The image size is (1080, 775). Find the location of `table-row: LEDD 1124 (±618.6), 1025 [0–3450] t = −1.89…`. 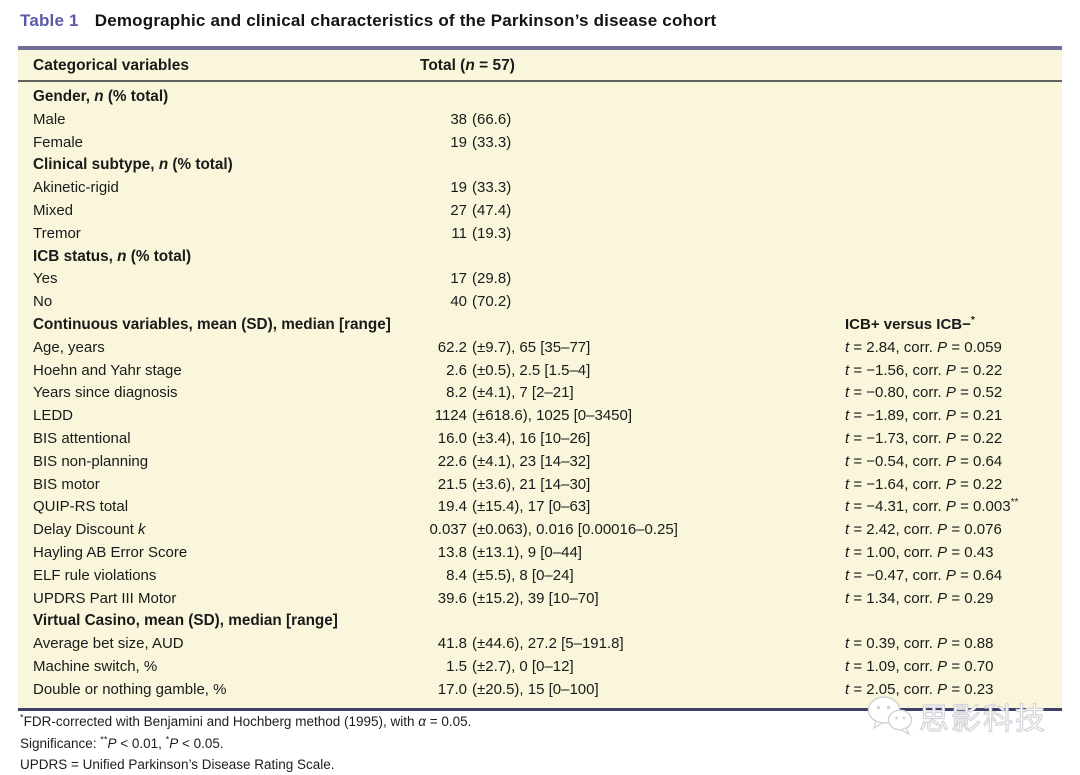

table-row: LEDD 1124 (±618.6), 1025 [0–3450] t = −1.89… is located at coordinates (547, 416).